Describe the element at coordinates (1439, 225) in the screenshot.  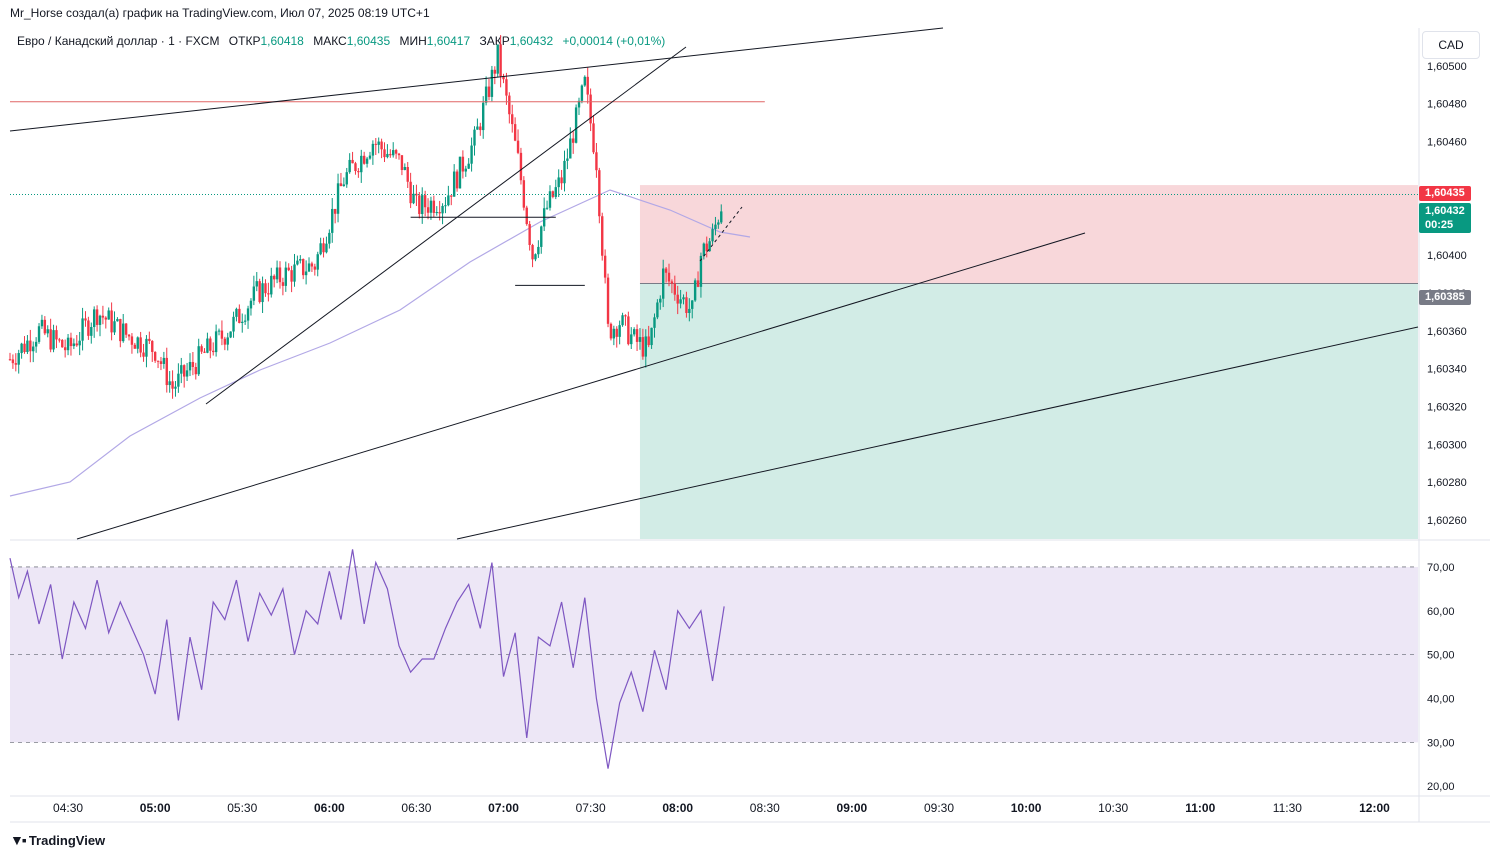
I see `countdown-value: 00:25` at that location.